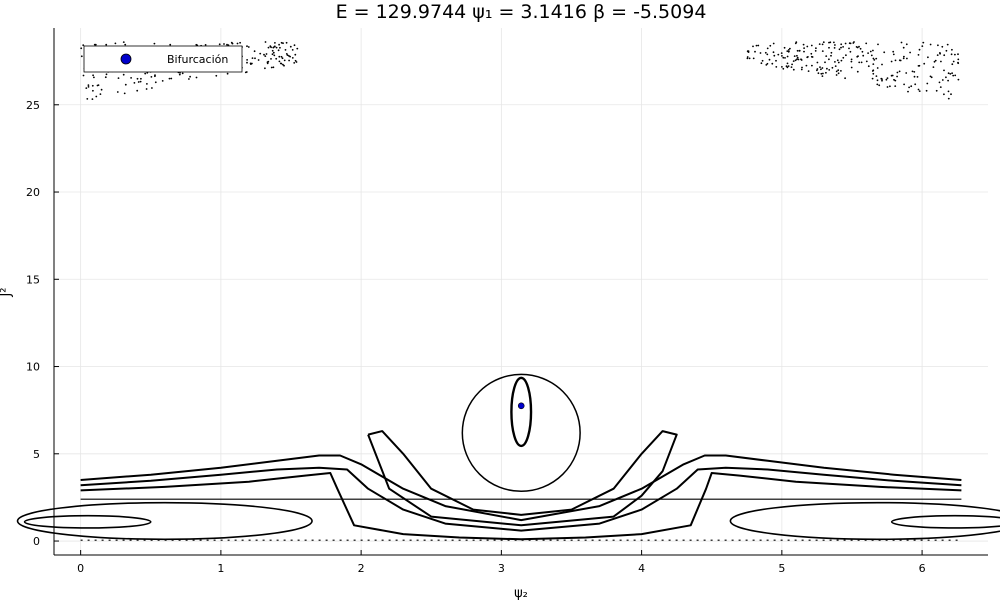 Image resolution: width=1000 pixels, height=600 pixels. I want to click on y-tick-label: 25, so click(33, 105).